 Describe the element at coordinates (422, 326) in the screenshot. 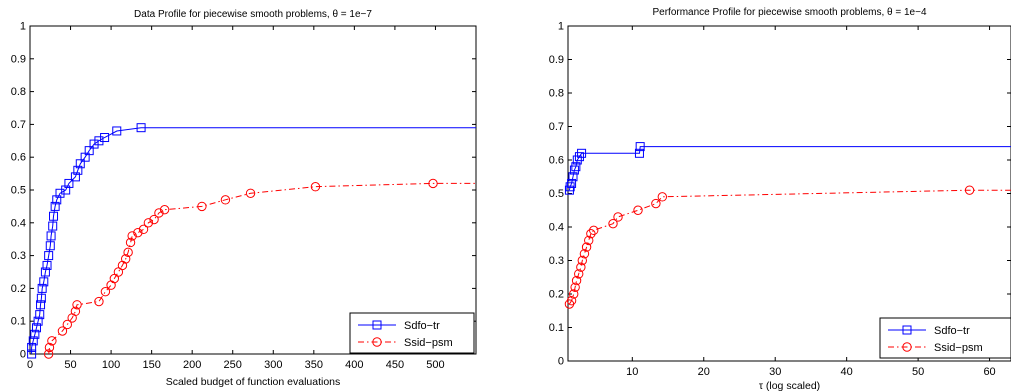

I see `chart1-legend-label-1: Sdfo−tr` at that location.